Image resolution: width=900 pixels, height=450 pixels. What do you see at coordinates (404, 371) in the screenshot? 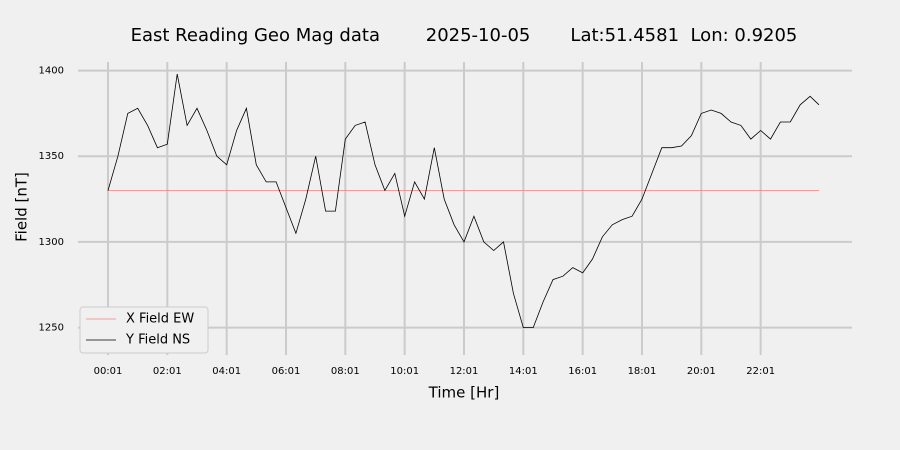
I see `x-tick-label: 10:01` at bounding box center [404, 371].